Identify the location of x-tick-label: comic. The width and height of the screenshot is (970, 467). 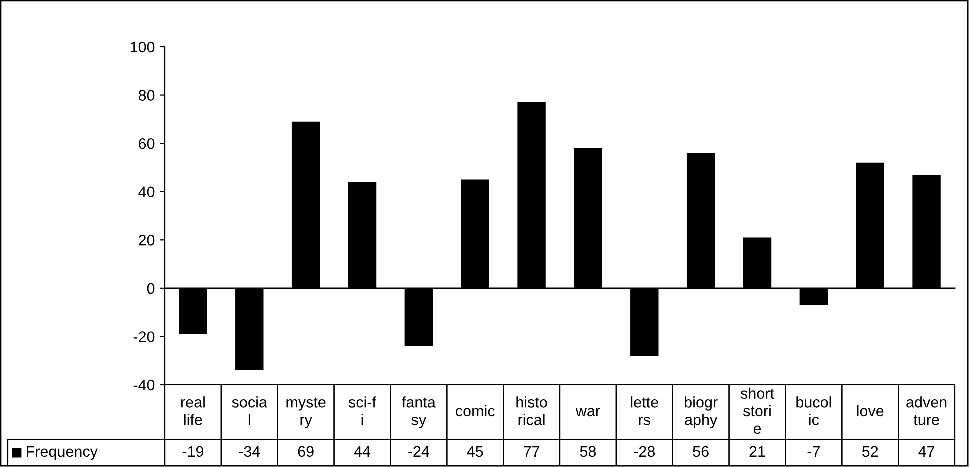
(475, 411).